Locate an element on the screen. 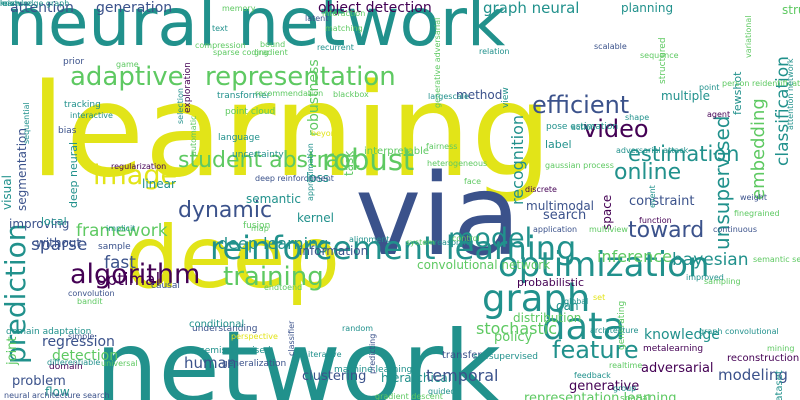 The image size is (800, 400). cloud-word: embedding is located at coordinates (758, 149).